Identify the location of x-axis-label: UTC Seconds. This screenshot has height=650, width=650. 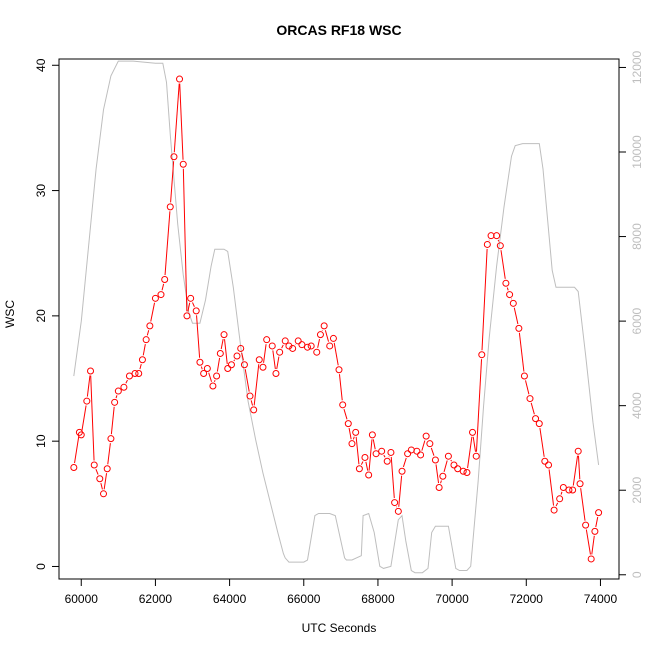
(339, 628).